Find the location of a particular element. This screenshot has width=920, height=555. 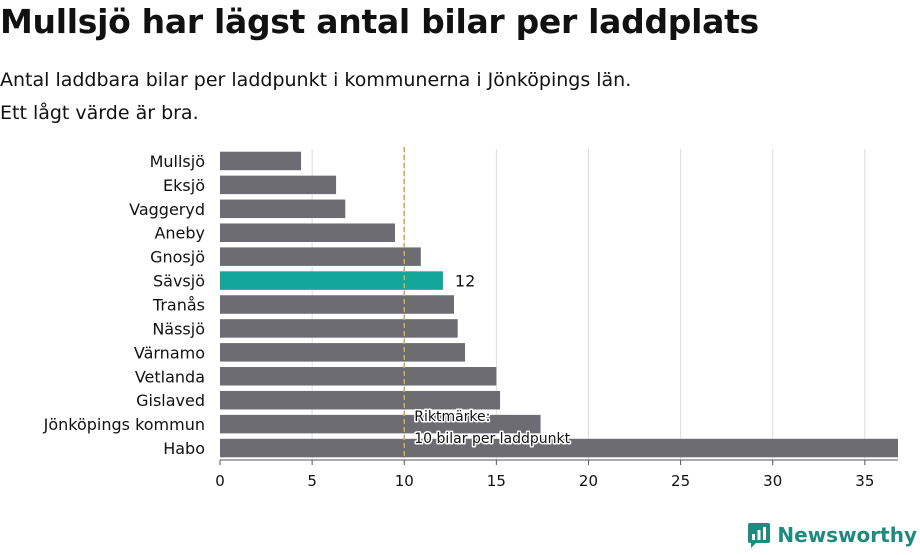

category-label: Jönköpings kommun is located at coordinates (124, 424).